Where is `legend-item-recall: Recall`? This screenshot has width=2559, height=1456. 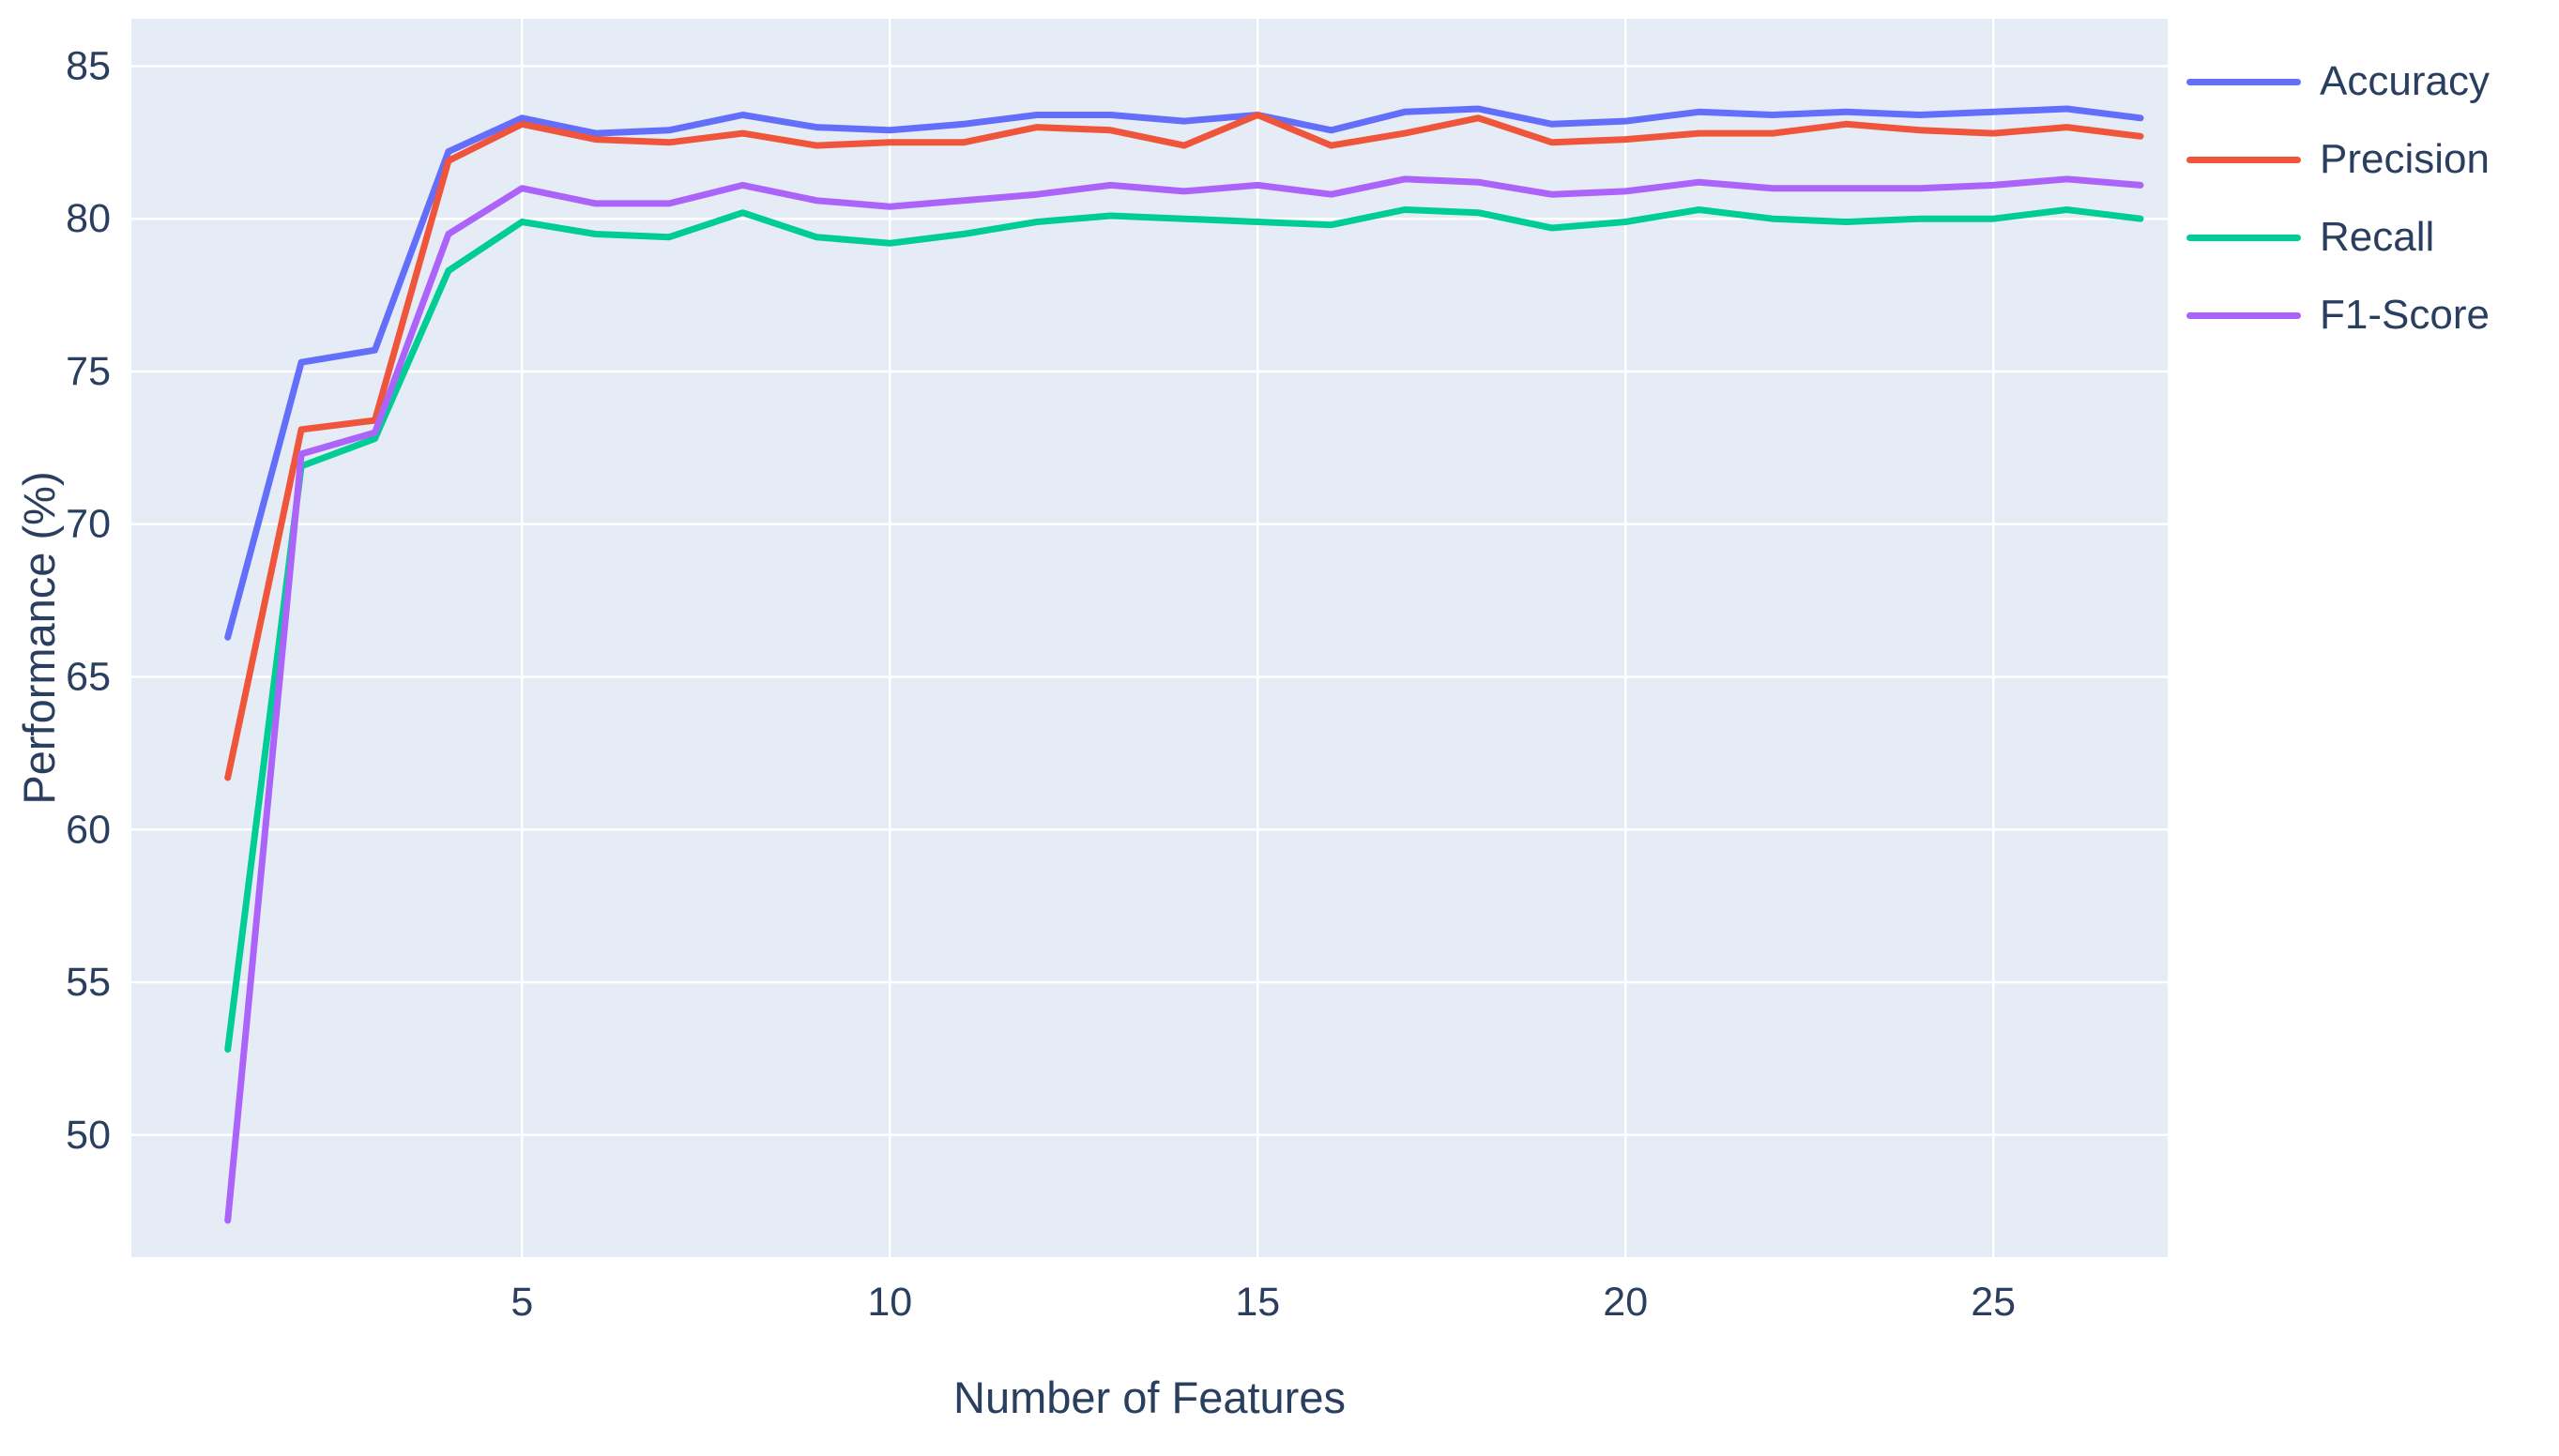 legend-item-recall: Recall is located at coordinates (2338, 237).